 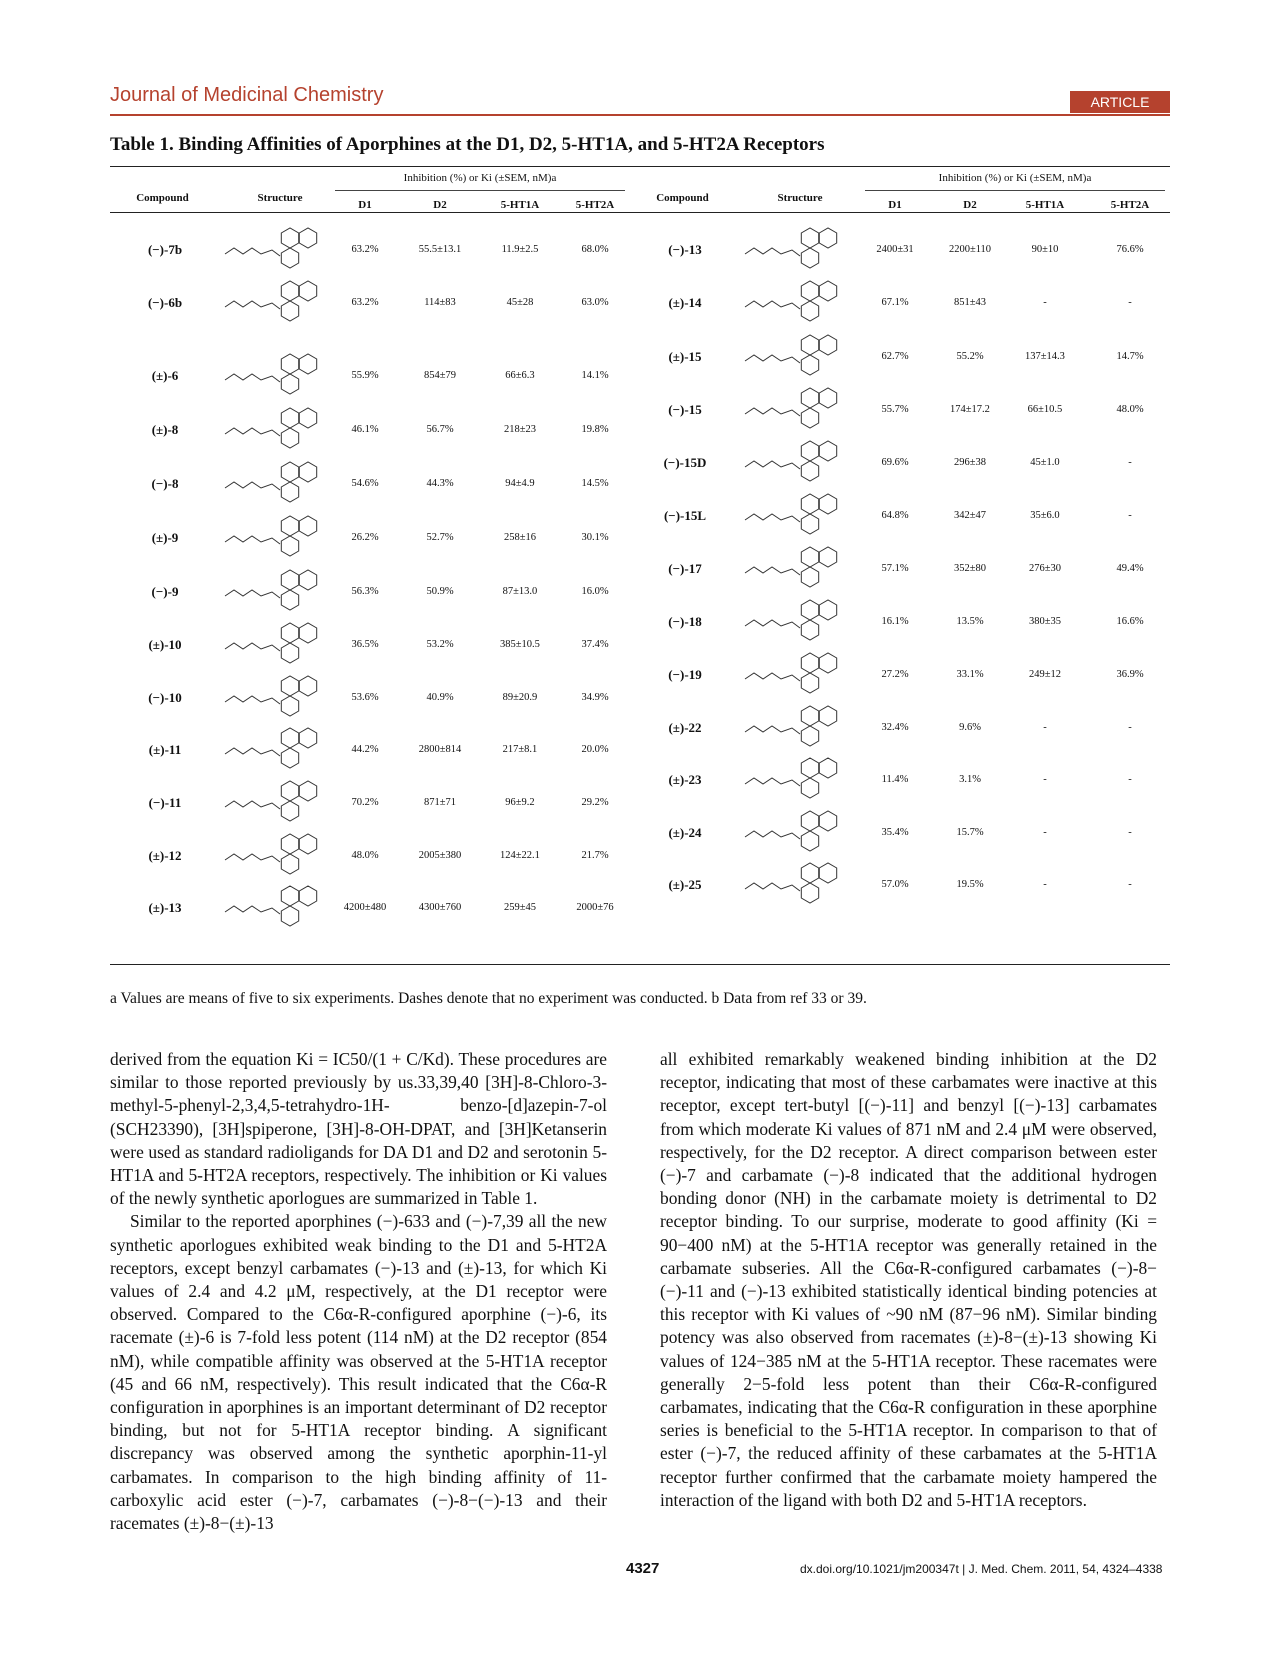 What do you see at coordinates (685, 779) in the screenshot?
I see `compound-label: (±)-23` at bounding box center [685, 779].